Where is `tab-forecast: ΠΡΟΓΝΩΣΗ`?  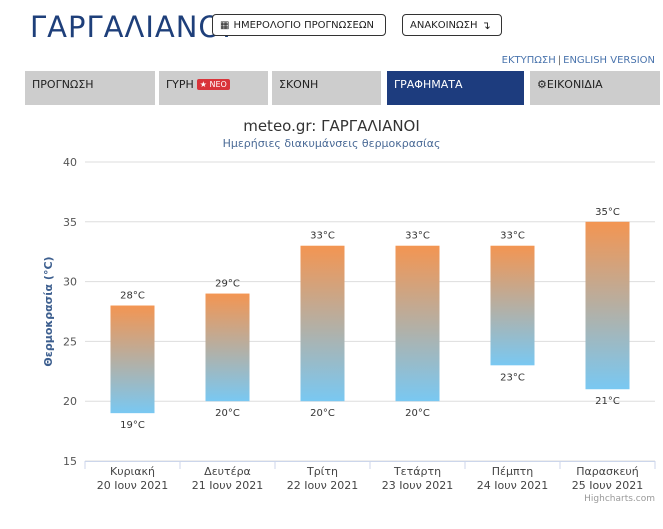 tab-forecast: ΠΡΟΓΝΩΣΗ is located at coordinates (90, 88).